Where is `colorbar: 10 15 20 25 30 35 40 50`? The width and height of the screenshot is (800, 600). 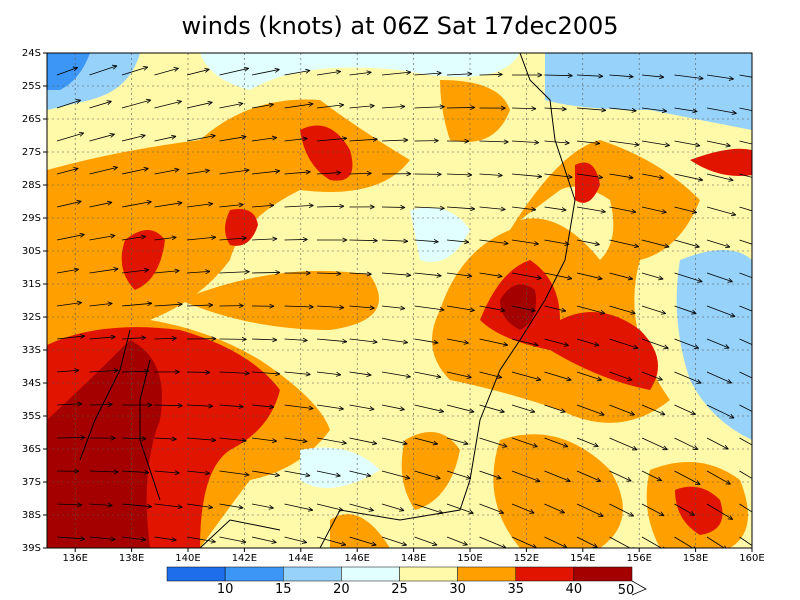
colorbar: 10 15 20 25 30 35 40 50 is located at coordinates (406, 582).